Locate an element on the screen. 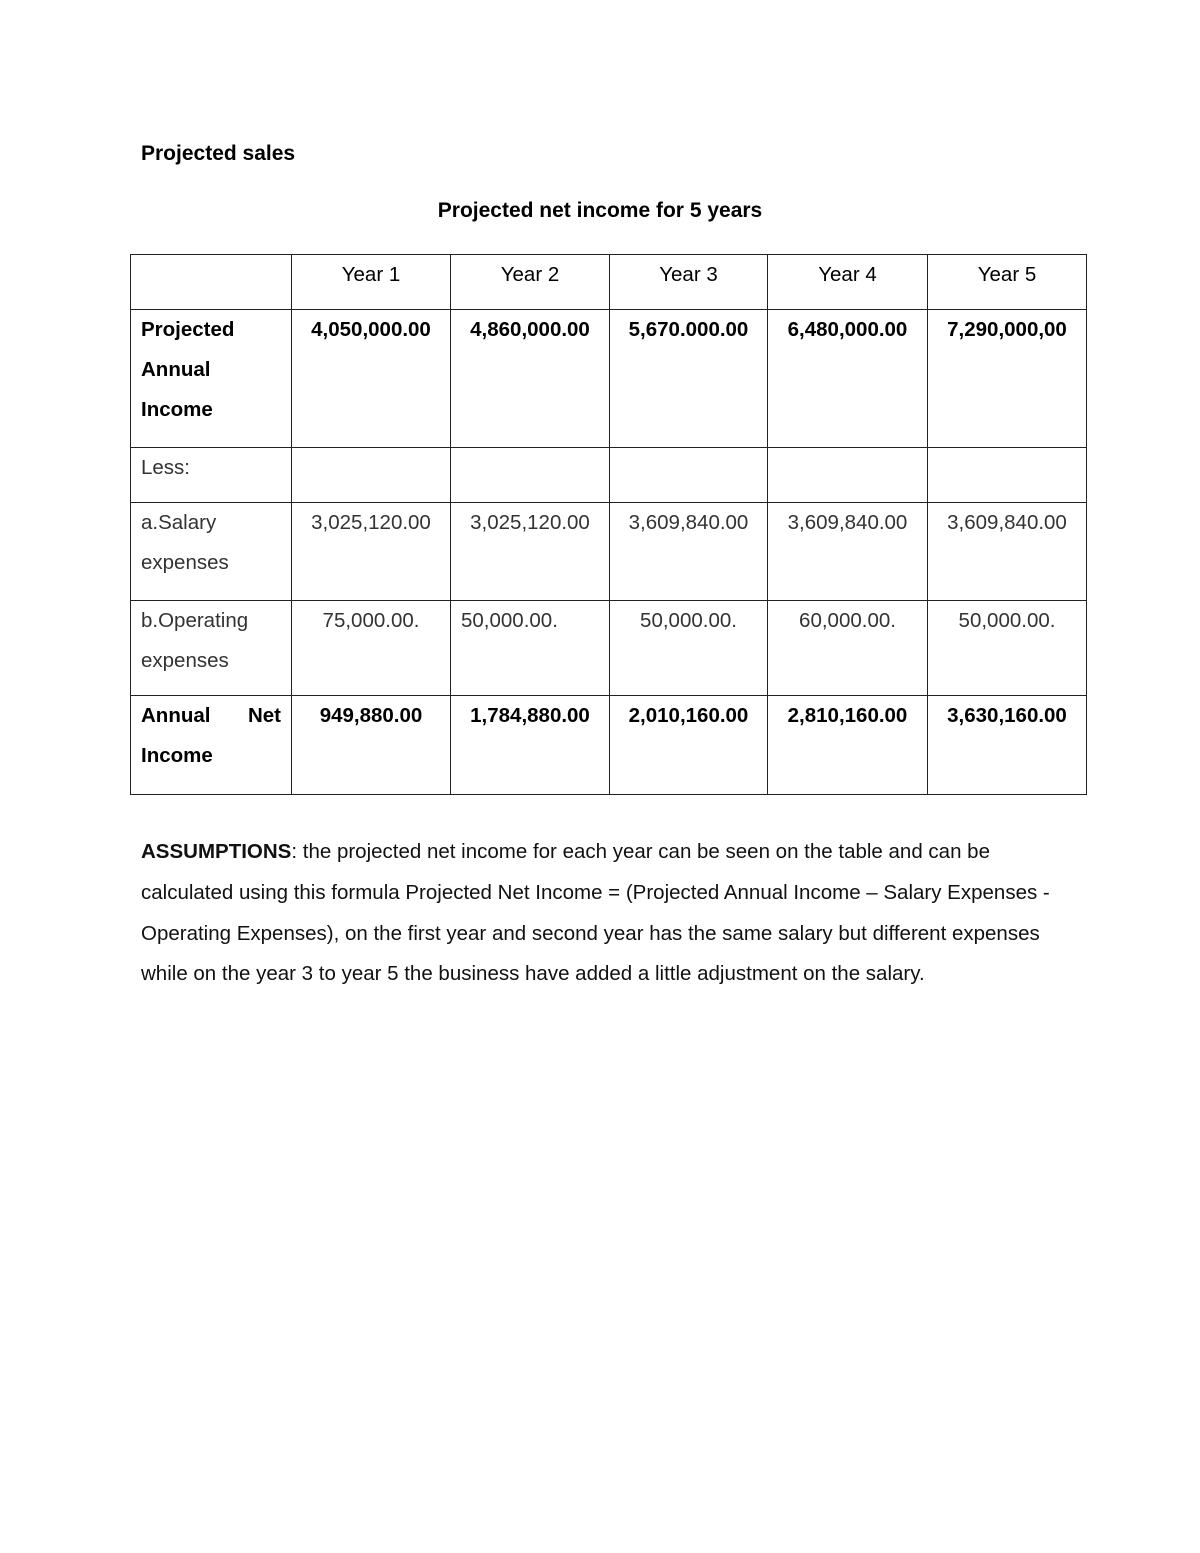  row-label: Annual Net Income is located at coordinates (211, 745).